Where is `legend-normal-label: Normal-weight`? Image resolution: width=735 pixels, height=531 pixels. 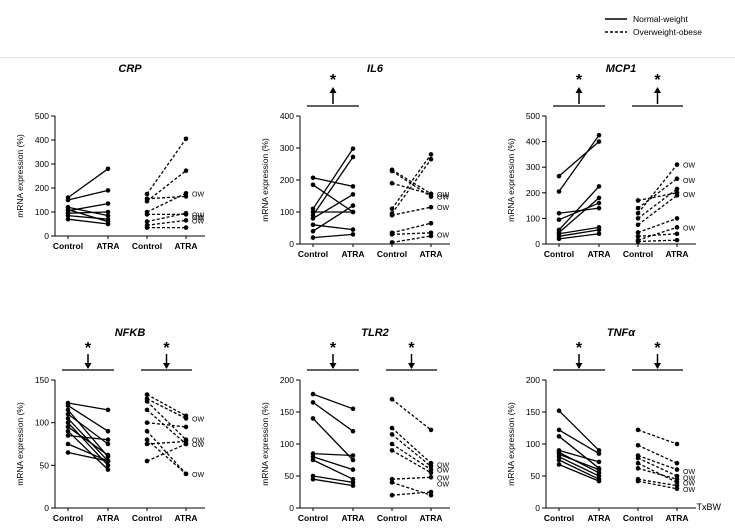
legend-normal-label: Normal-weight is located at coordinates (660, 19).